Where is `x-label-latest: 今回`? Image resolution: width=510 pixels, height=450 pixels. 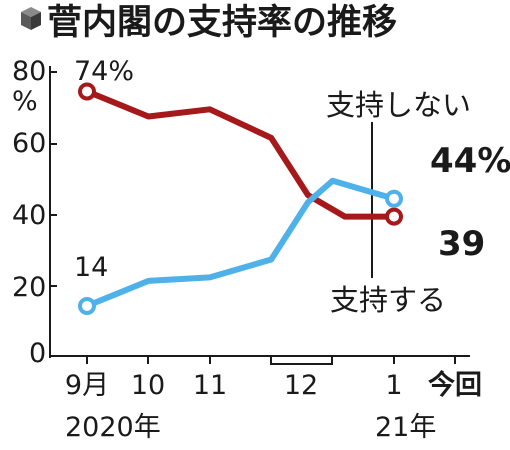
x-label-latest: 今回 is located at coordinates (455, 385).